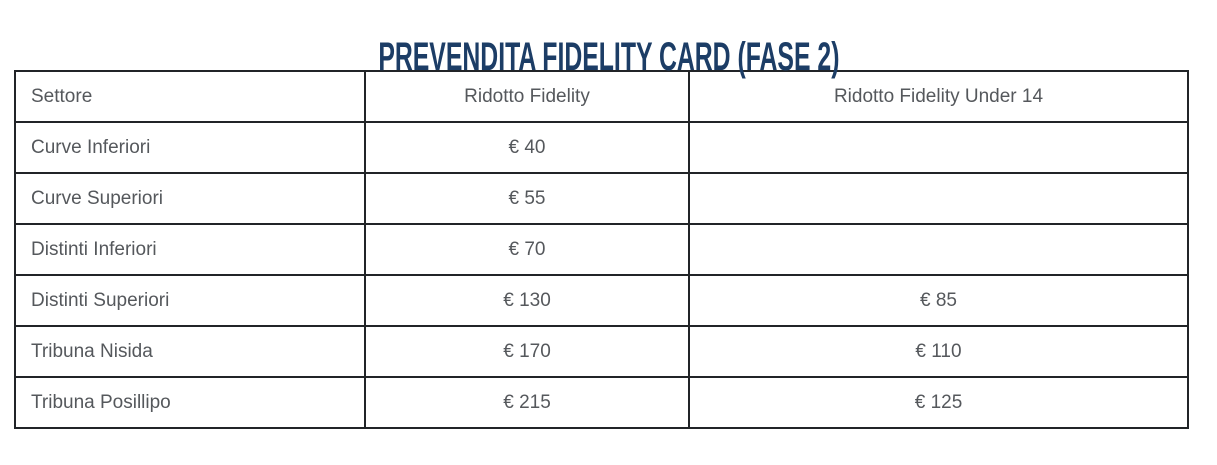 This screenshot has width=1217, height=465. Describe the element at coordinates (190, 300) in the screenshot. I see `sector-label: Distinti Superiori` at that location.